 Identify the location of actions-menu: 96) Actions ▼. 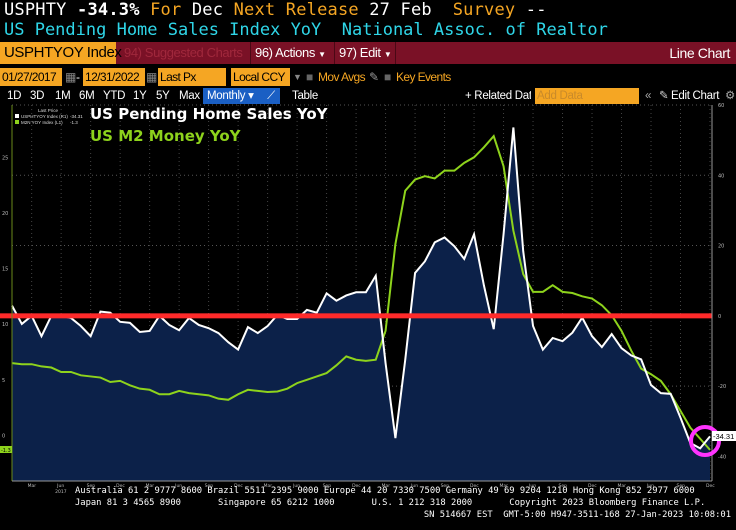
(288, 53).